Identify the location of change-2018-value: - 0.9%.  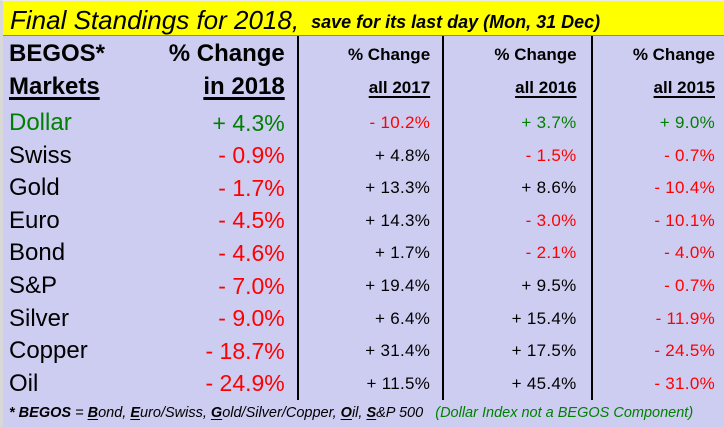
(251, 155).